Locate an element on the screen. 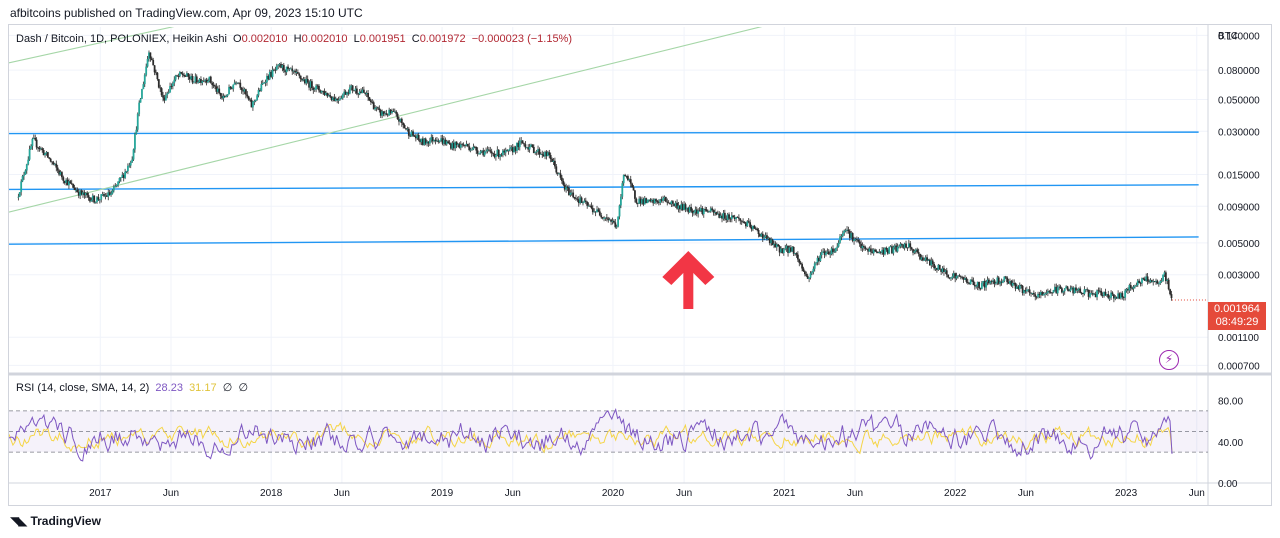 The image size is (1280, 538). close-value: 0.001972 is located at coordinates (442, 39).